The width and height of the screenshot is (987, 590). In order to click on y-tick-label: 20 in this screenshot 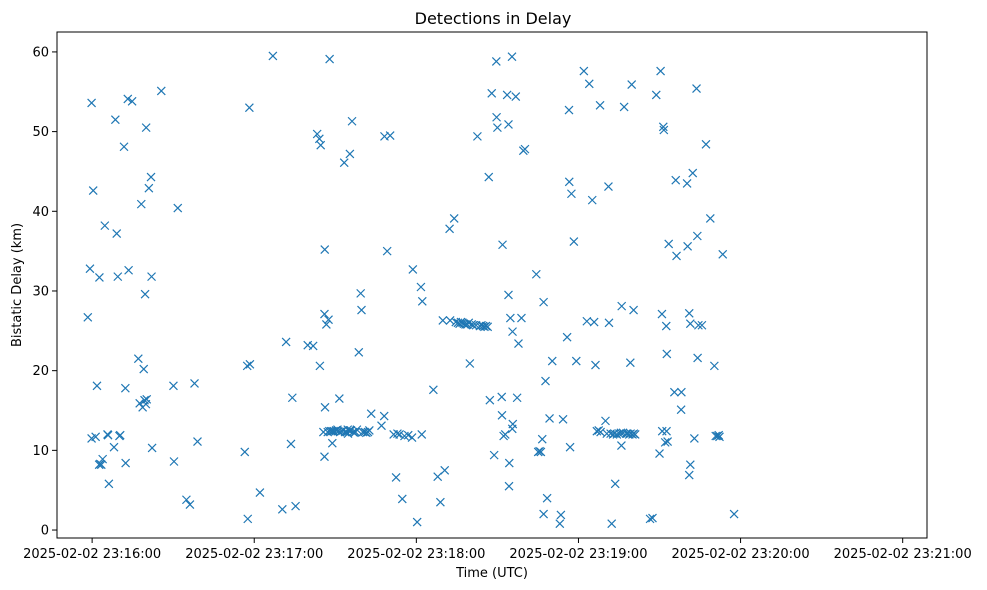, I will do `click(40, 371)`.